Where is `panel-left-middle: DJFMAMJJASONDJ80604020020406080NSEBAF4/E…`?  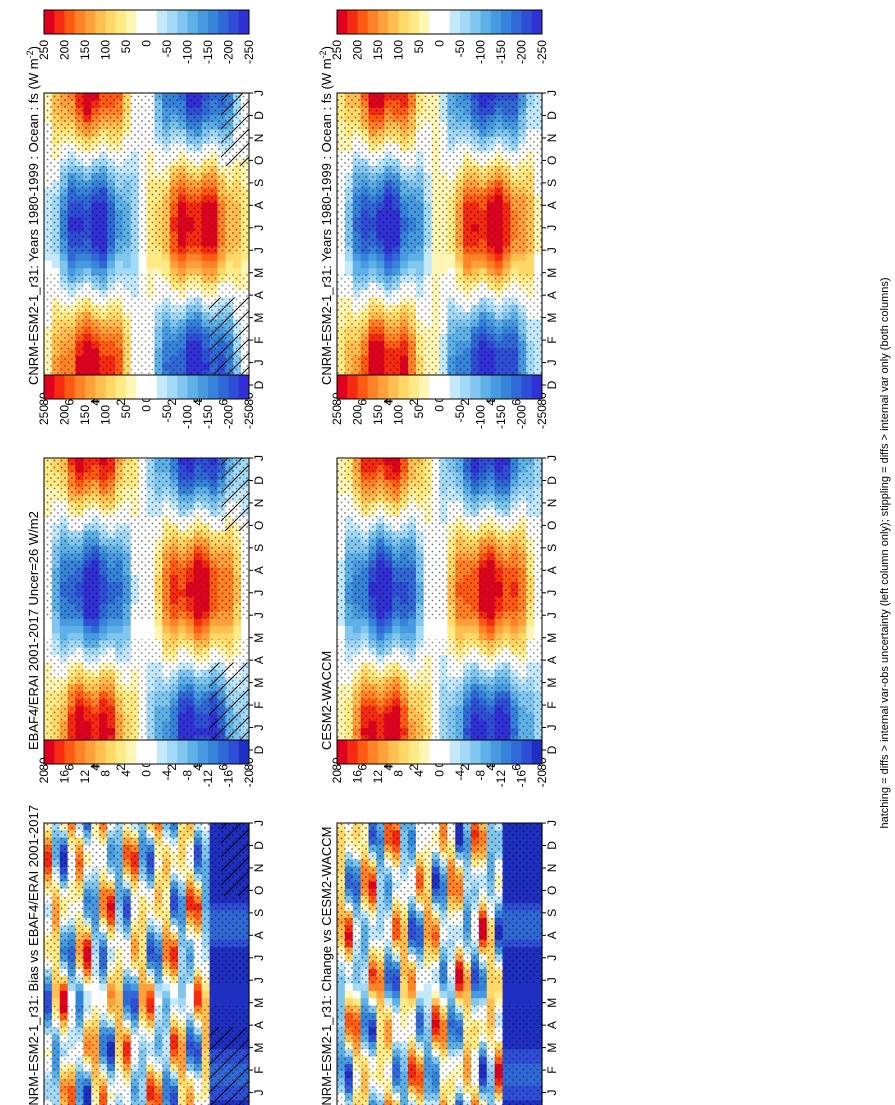
panel-left-middle: DJFMAMJJASONDJ80604020020406080NSEBAF4/E… is located at coordinates (146, 572).